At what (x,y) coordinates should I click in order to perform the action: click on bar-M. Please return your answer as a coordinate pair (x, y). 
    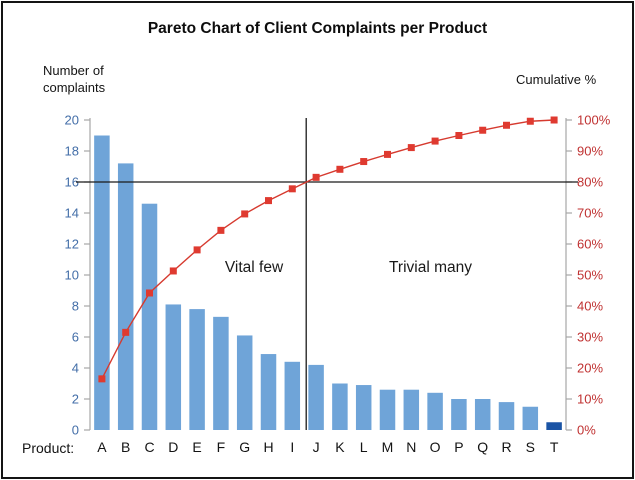
    Looking at the image, I should click on (387, 409).